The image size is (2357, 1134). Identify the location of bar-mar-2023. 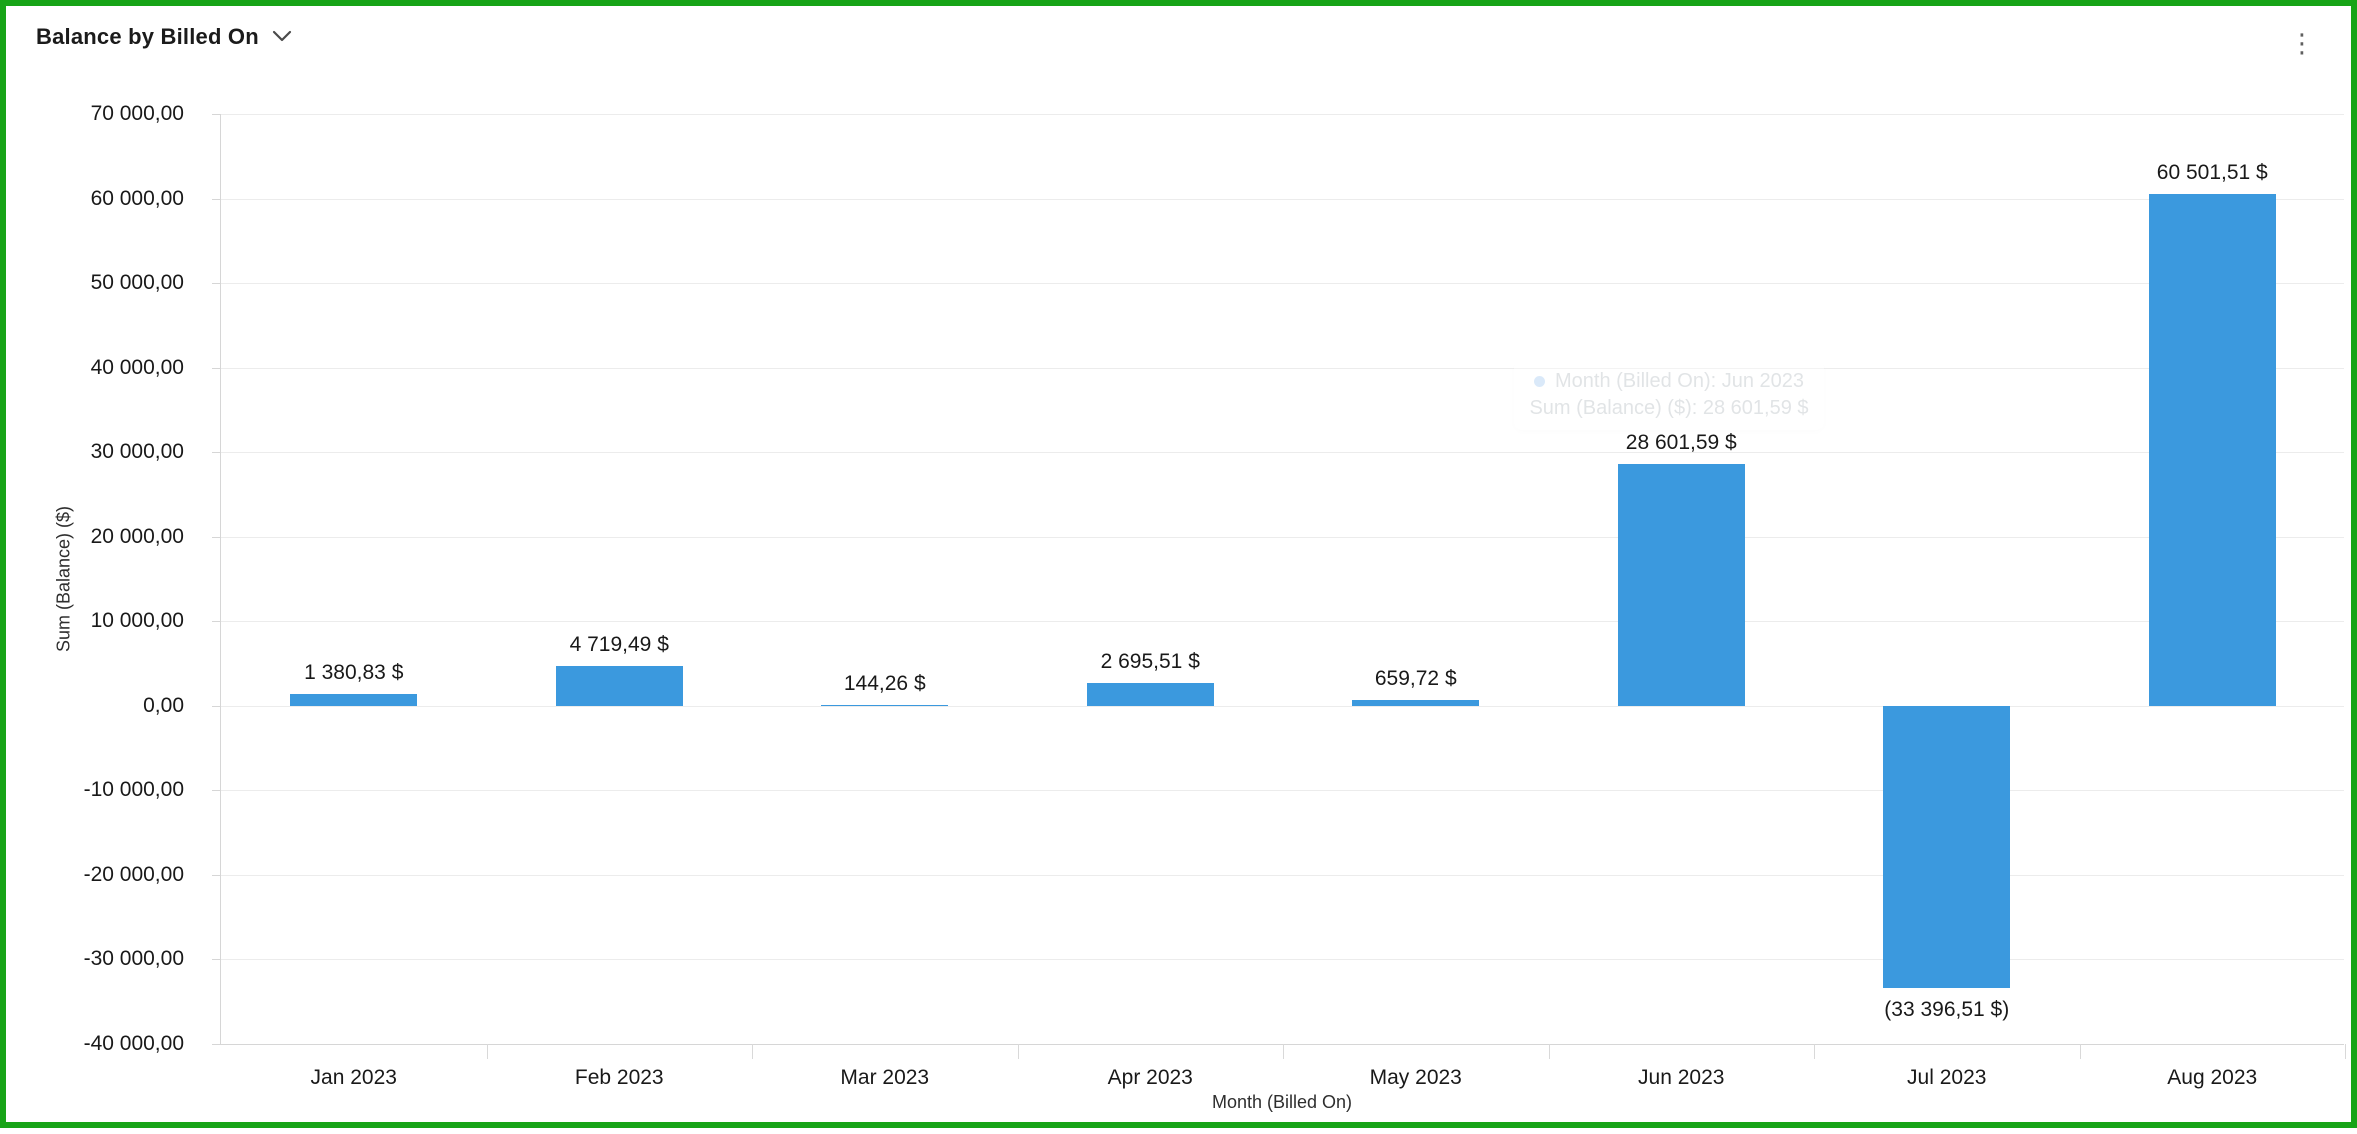
(885, 705).